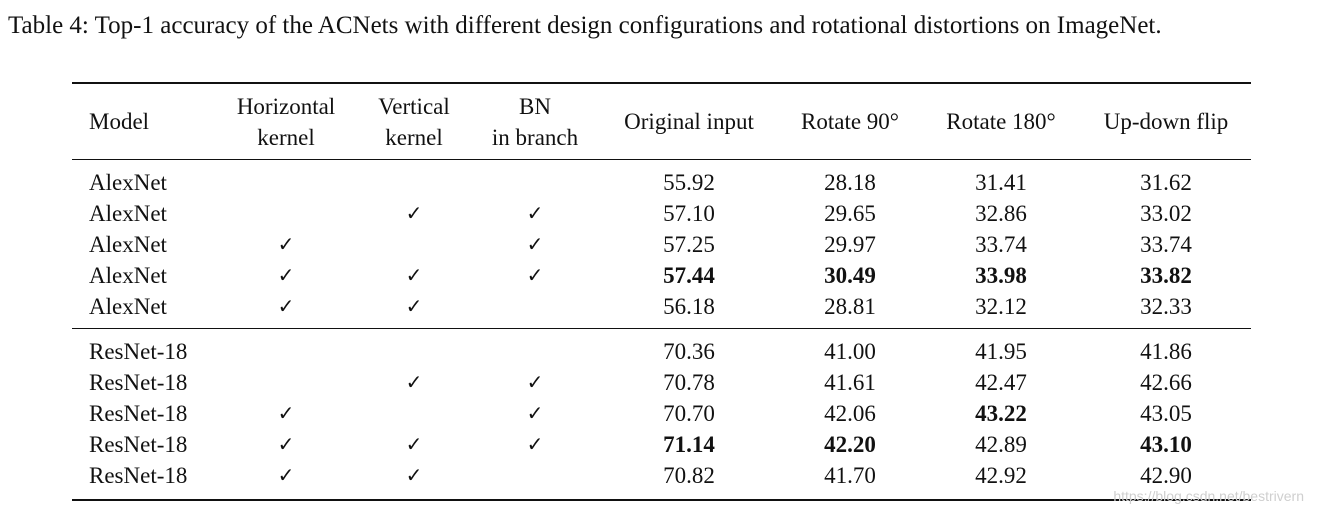  What do you see at coordinates (1166, 275) in the screenshot?
I see `cell-flip: 33.82` at bounding box center [1166, 275].